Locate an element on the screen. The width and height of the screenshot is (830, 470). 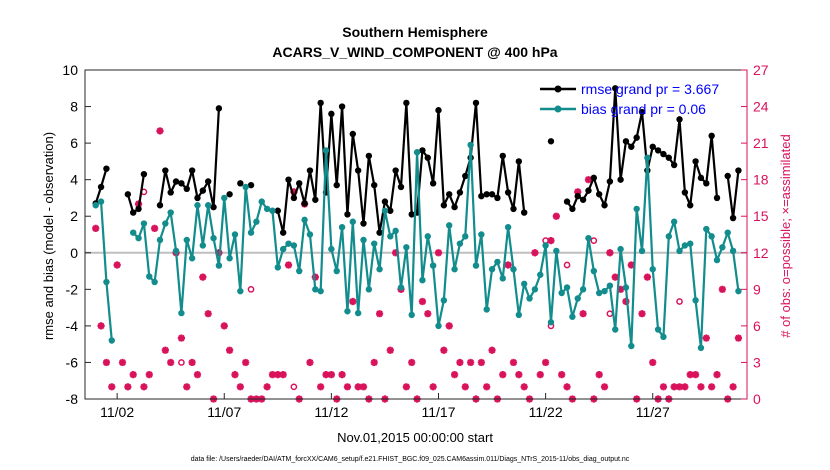
y-axis-label: rmse and bias (model - observation) is located at coordinates (48, 236).